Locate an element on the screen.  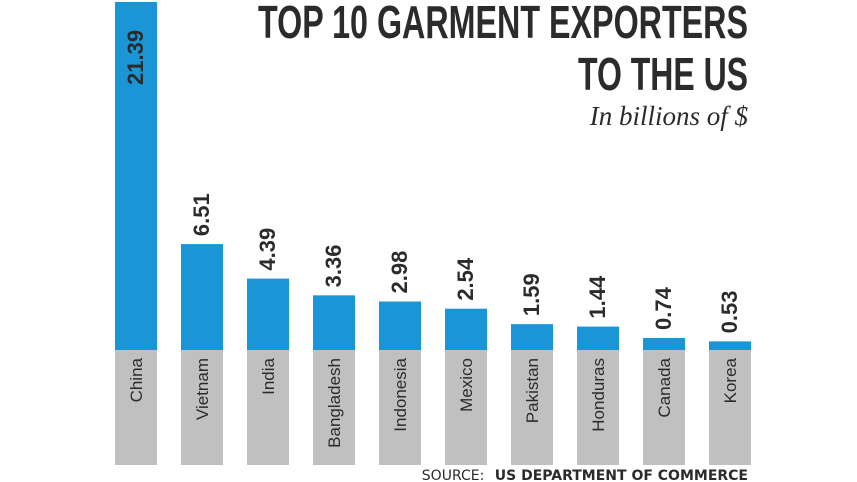
bar-honduras is located at coordinates (598, 338).